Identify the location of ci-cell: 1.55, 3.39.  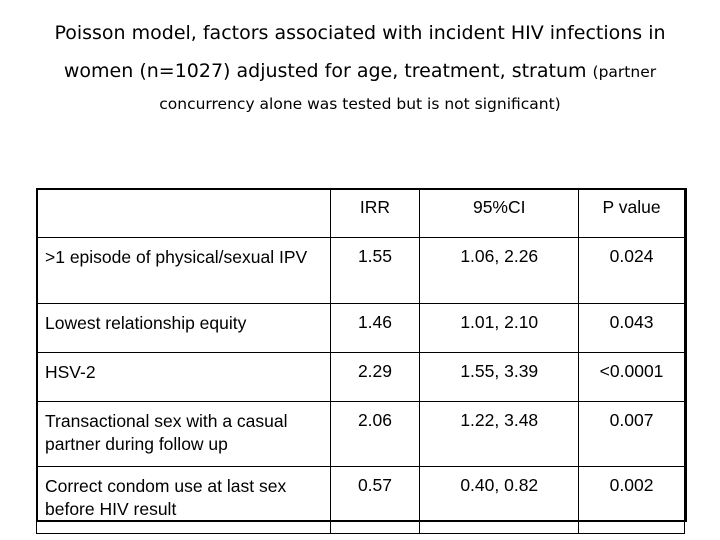
(499, 377).